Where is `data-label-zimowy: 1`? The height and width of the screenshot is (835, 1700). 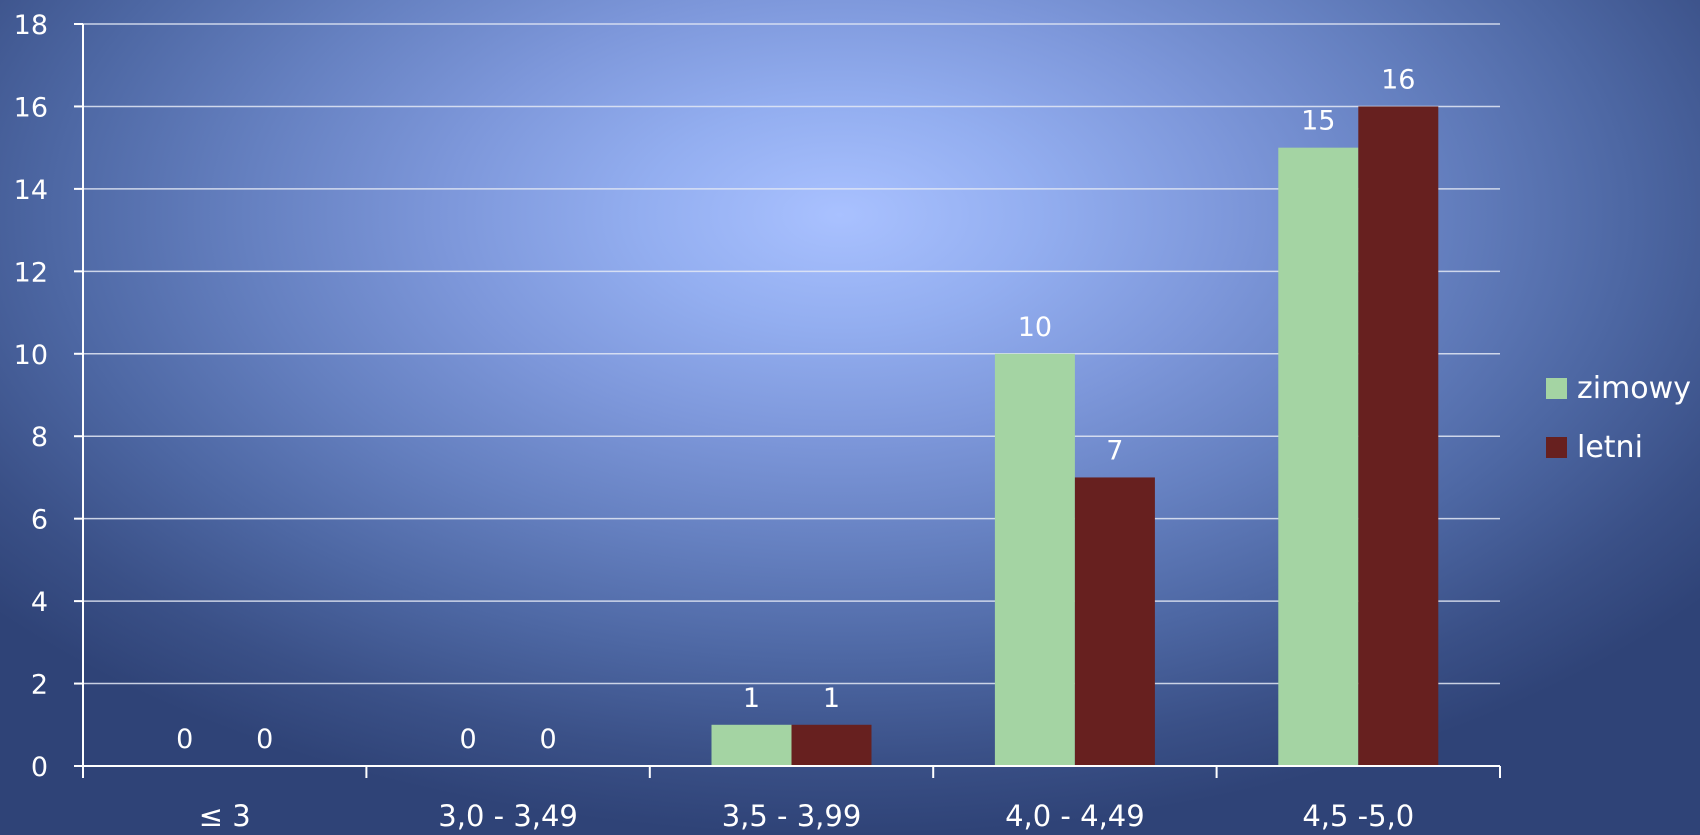
data-label-zimowy: 1 is located at coordinates (751, 698).